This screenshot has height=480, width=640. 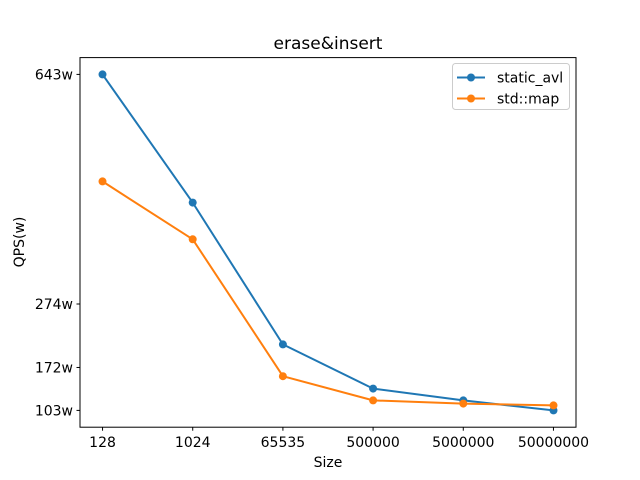 I want to click on y-tick-label: 103w, so click(x=54, y=411).